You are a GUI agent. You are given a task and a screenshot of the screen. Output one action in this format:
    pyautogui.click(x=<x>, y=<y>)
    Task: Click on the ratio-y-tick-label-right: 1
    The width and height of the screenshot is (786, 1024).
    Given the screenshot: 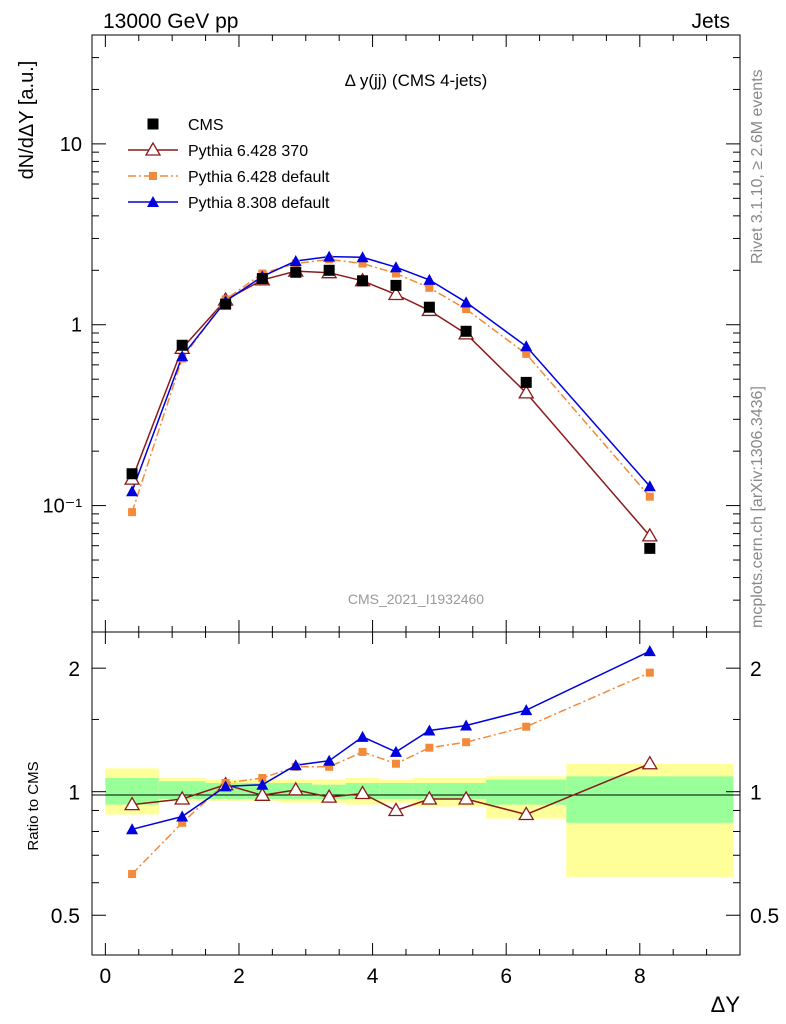 What is the action you would take?
    pyautogui.click(x=756, y=793)
    